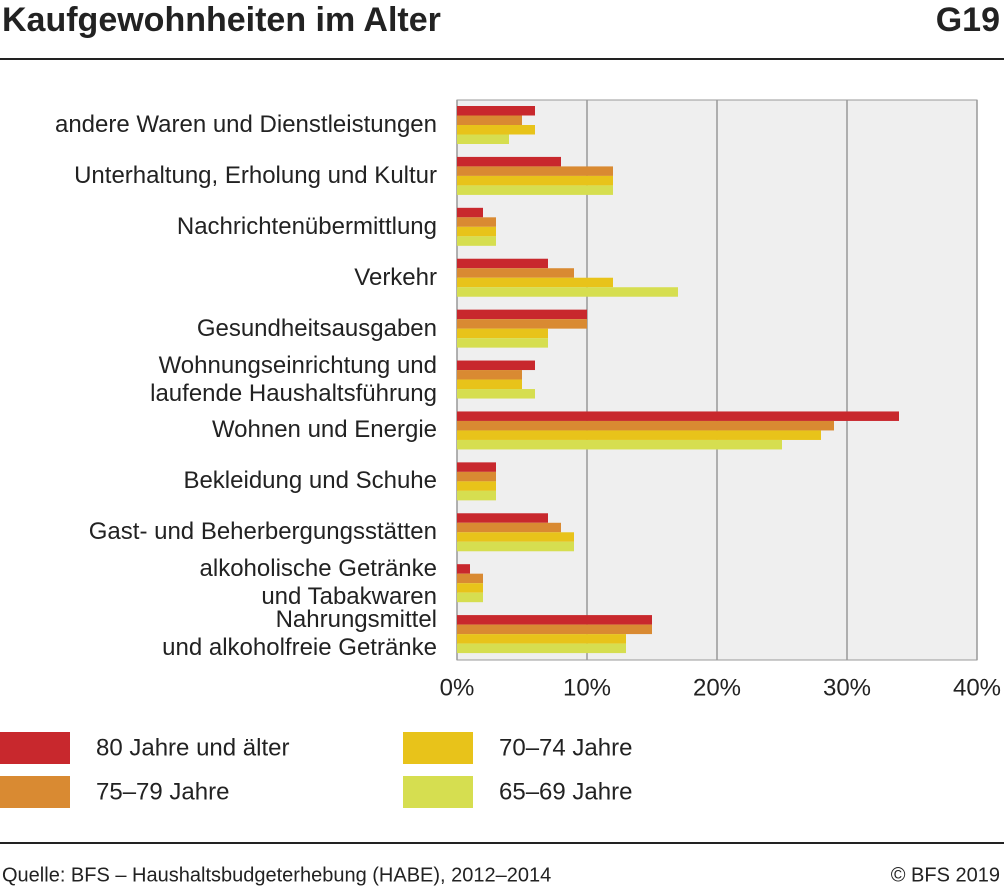 The width and height of the screenshot is (1004, 890). Describe the element at coordinates (192, 747) in the screenshot. I see `legend-label: 80 Jahre und älter` at that location.